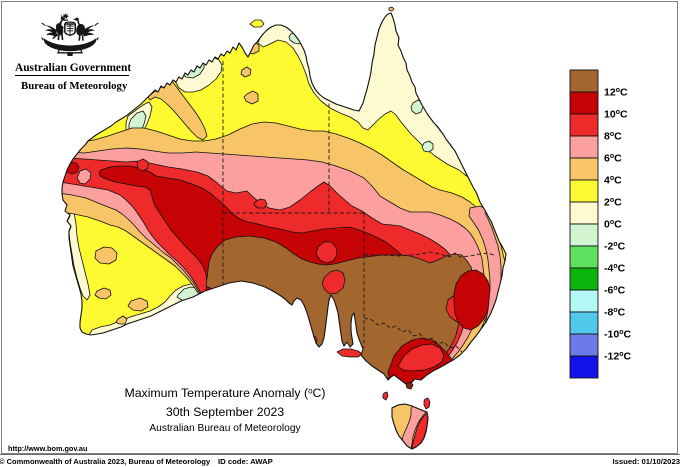 The height and width of the screenshot is (467, 680). I want to click on svg-text: 4oC, so click(613, 180).